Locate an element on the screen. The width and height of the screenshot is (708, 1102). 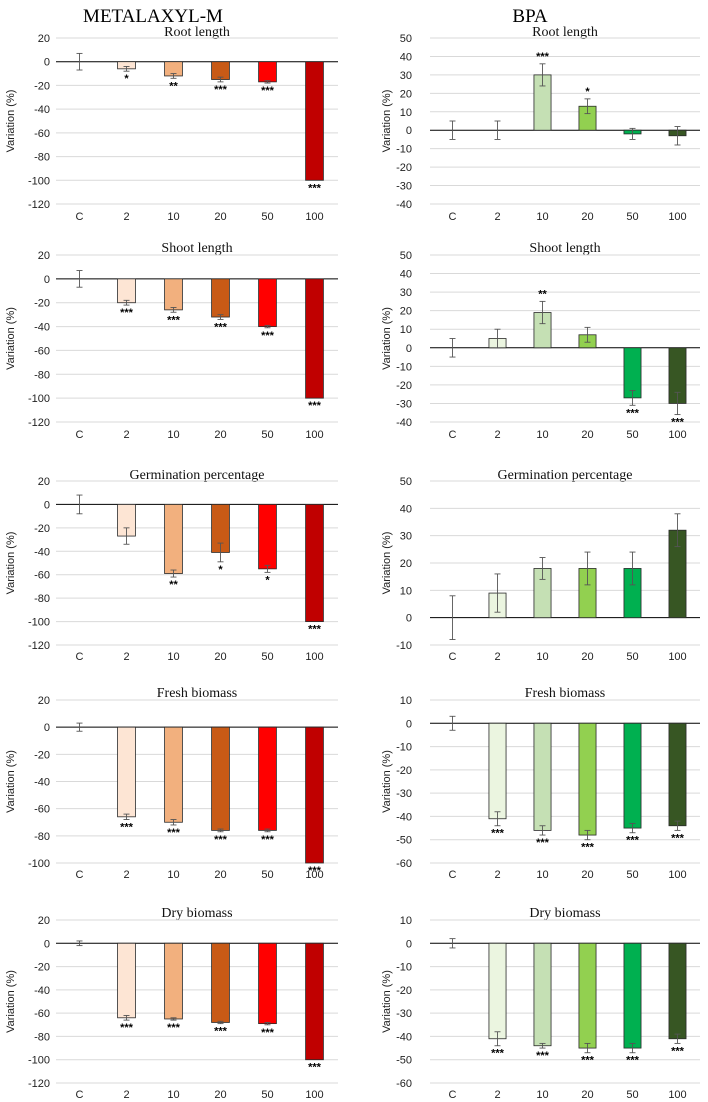
chart-5-left-ytick-label: -100 is located at coordinates (39, 1061).